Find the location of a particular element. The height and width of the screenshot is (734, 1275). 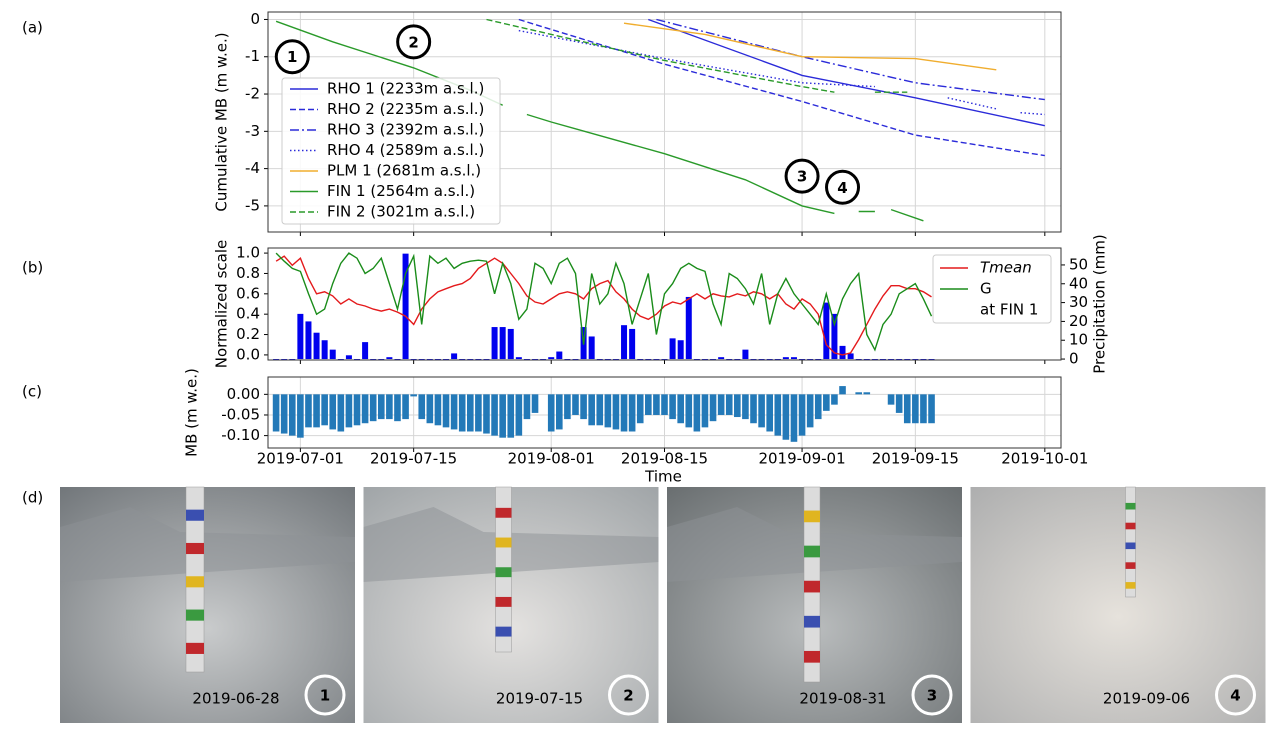

y-tick-label: 0.00 is located at coordinates (243, 394).